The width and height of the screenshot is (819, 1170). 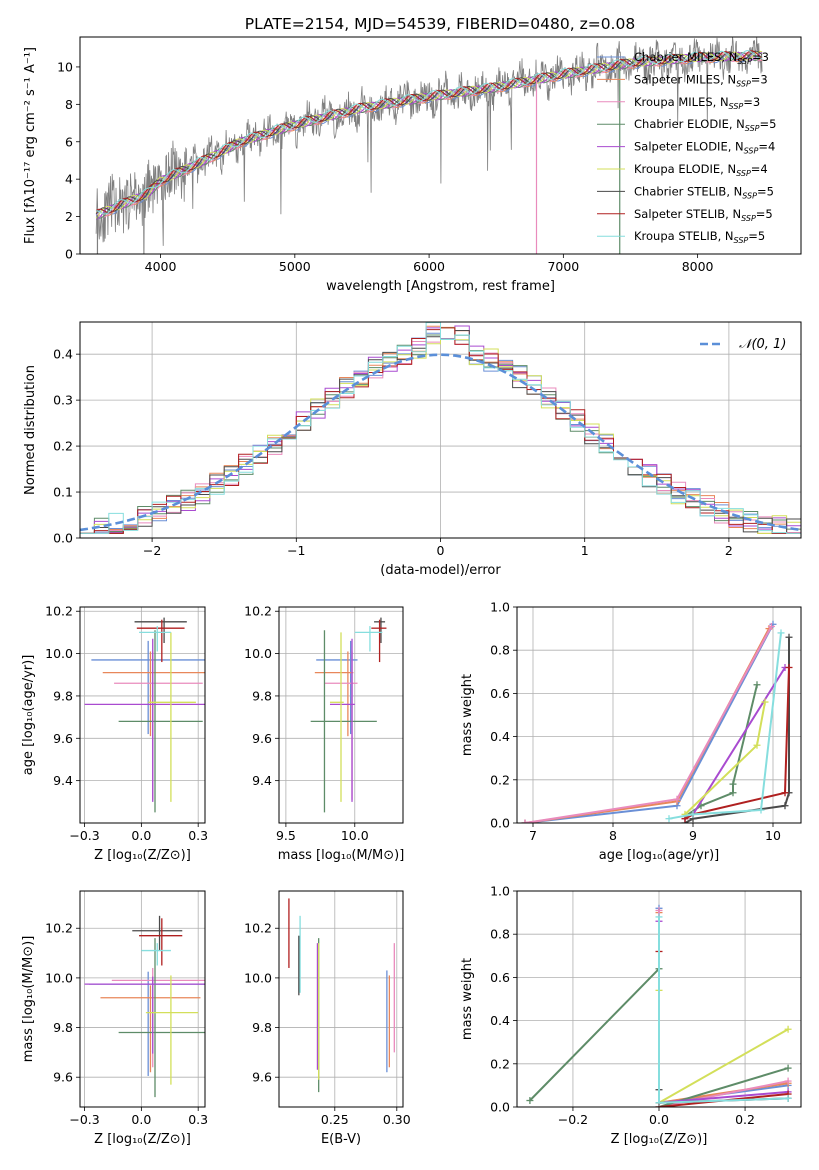 I want to click on x-tick-label: 9.5, so click(x=286, y=835).